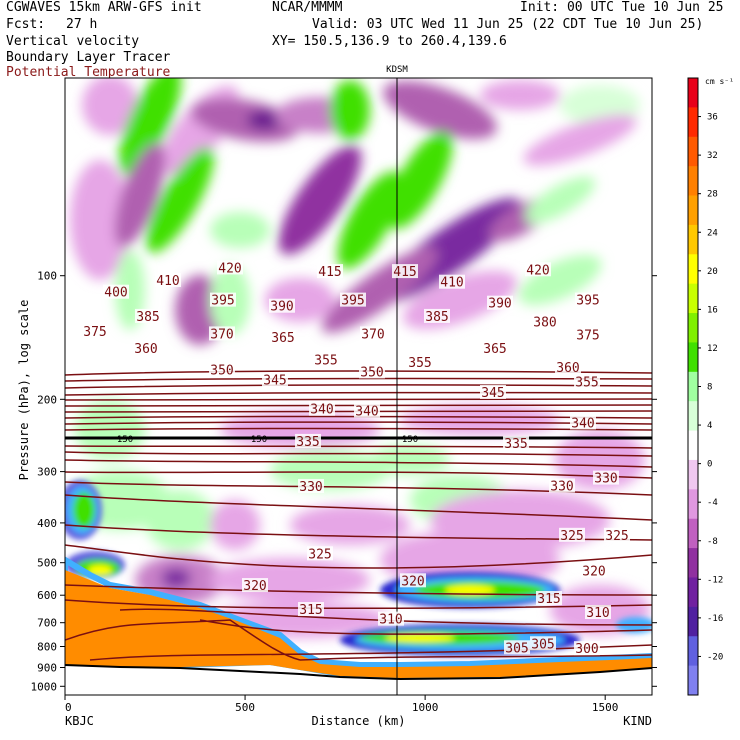 The width and height of the screenshot is (740, 740). Describe the element at coordinates (307, 7) in the screenshot. I see `org-label: NCAR/MMMM` at that location.